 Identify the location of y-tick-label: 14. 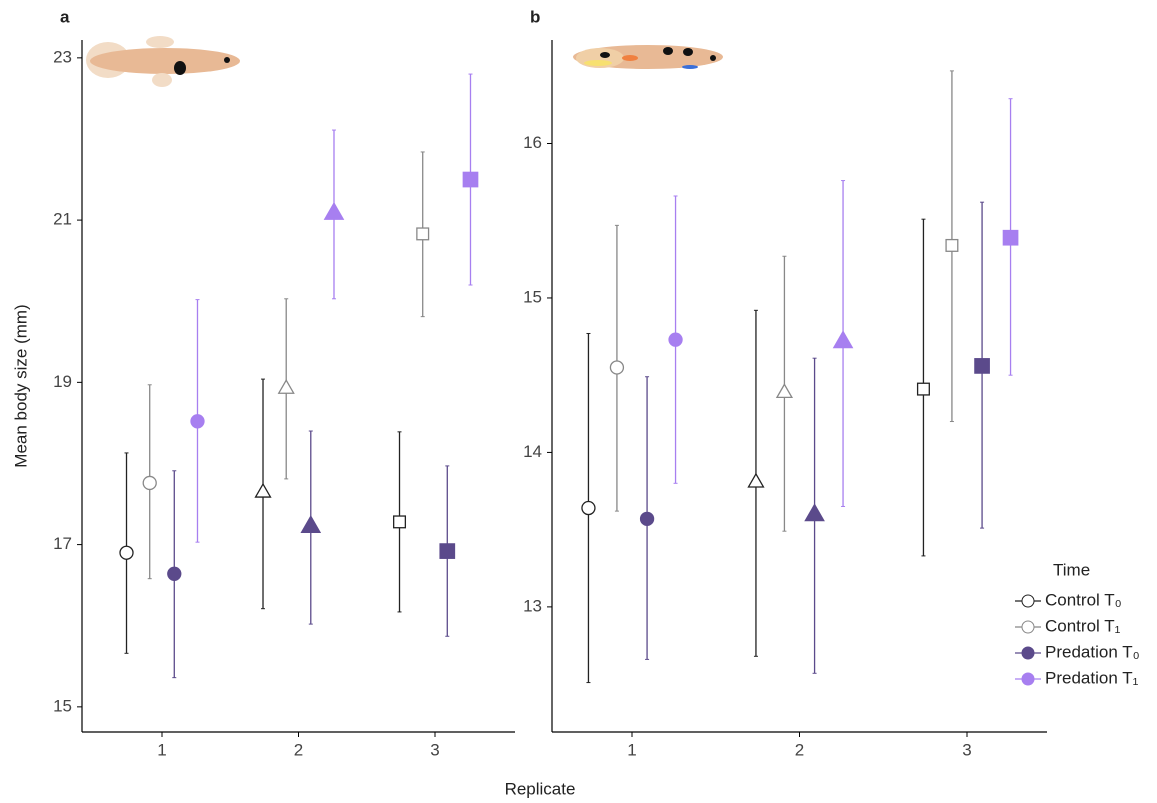
(532, 451).